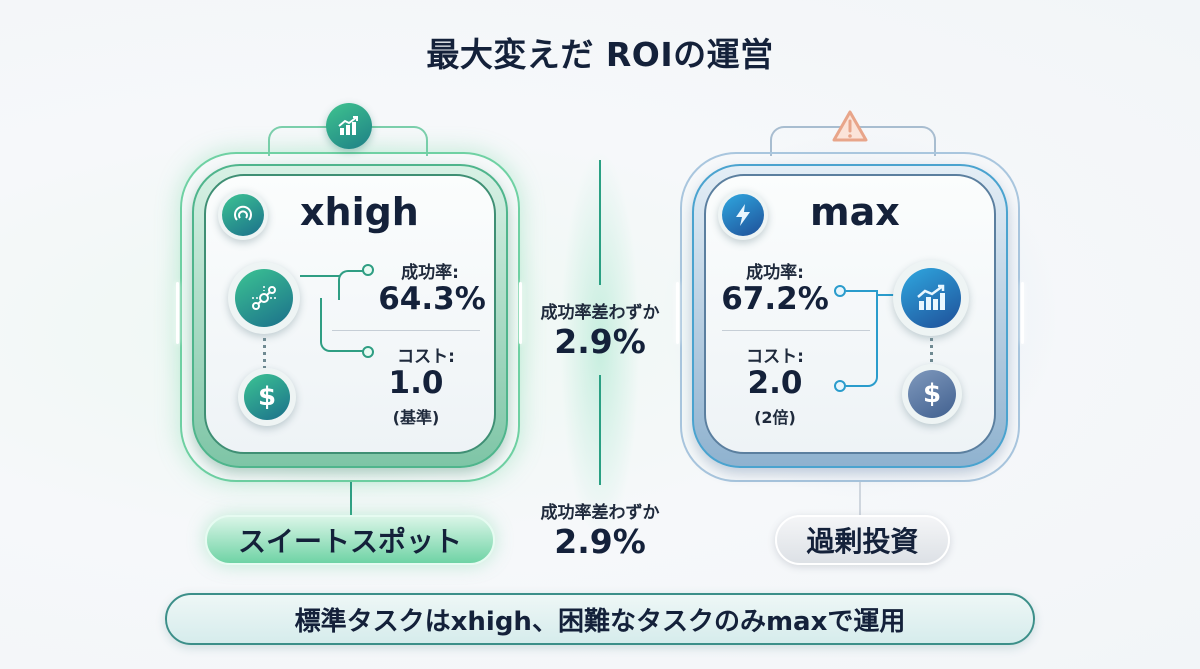 This screenshot has height=669, width=1200. I want to click on cost-note: (基準), so click(416, 417).